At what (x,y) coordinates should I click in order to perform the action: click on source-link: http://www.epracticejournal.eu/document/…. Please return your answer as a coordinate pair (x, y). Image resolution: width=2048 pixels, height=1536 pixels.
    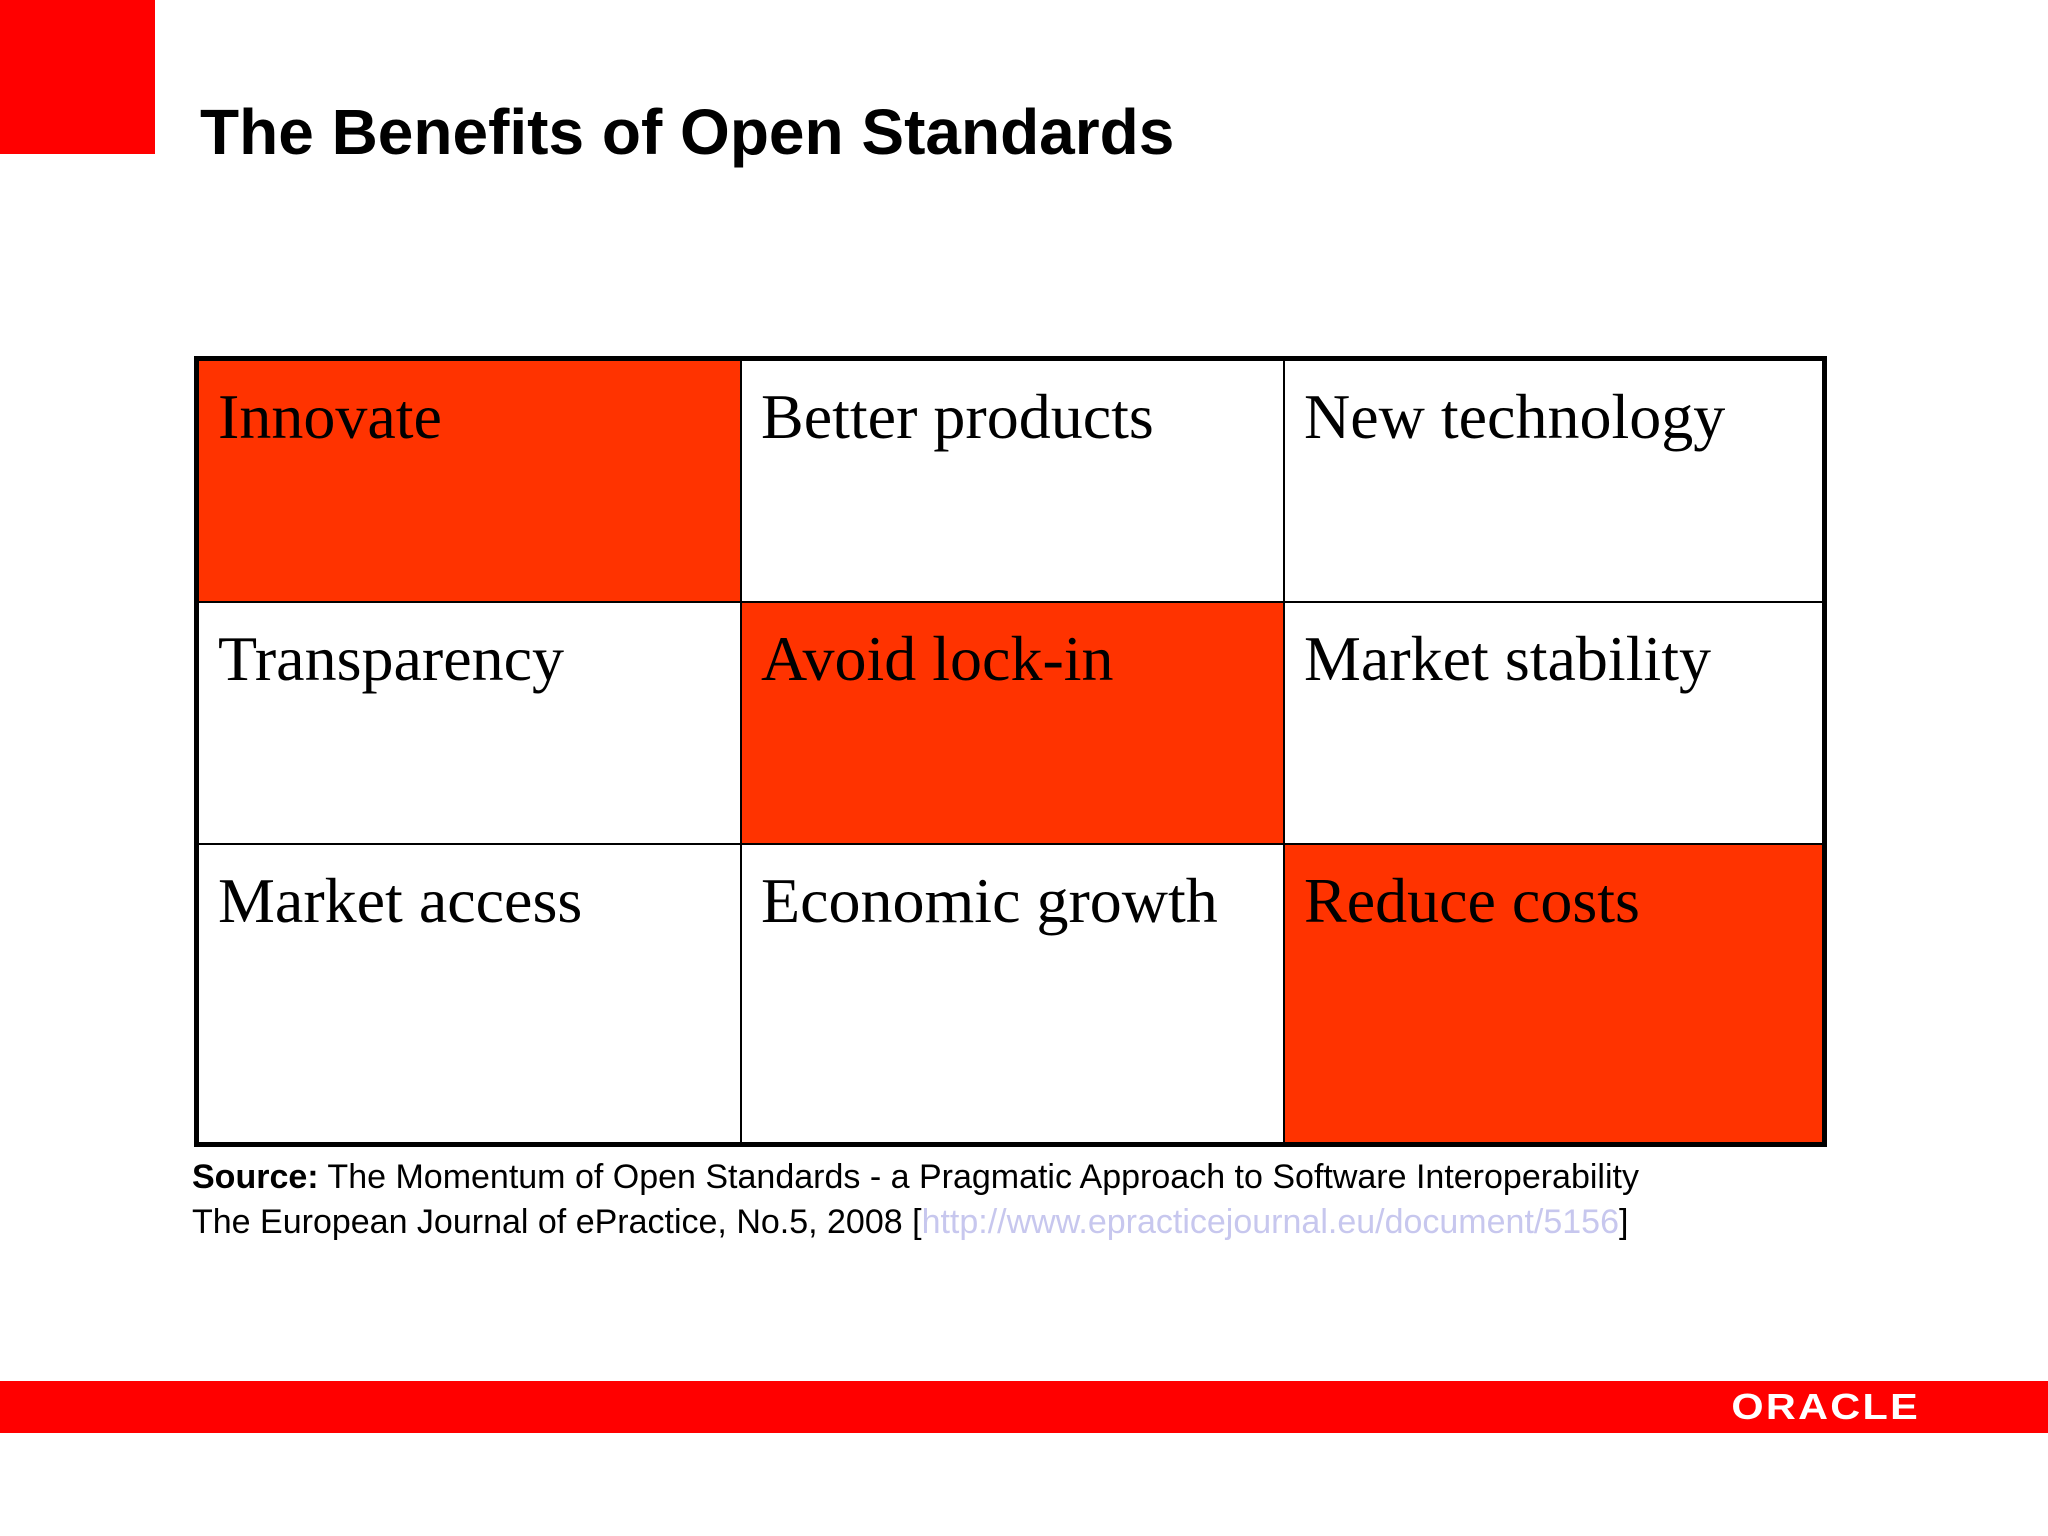
    Looking at the image, I should click on (1270, 1222).